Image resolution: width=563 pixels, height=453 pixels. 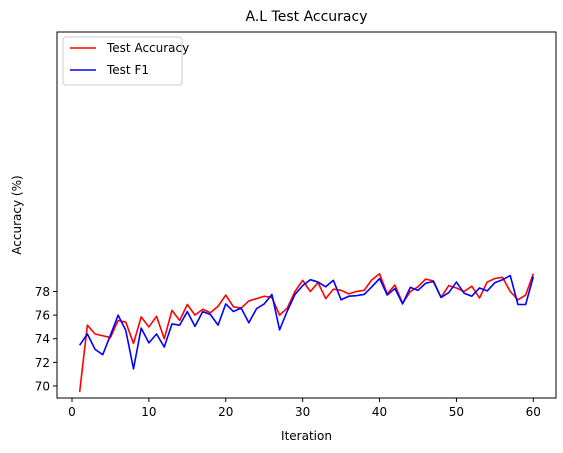 What do you see at coordinates (127, 70) in the screenshot?
I see `legend-label-test-f1: Test F1` at bounding box center [127, 70].